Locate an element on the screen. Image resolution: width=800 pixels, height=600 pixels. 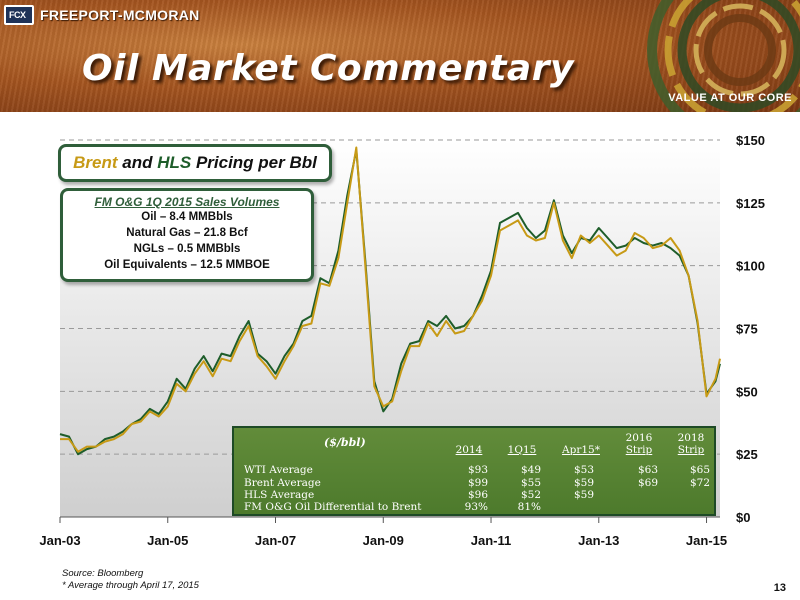
page-title: Oil Market Commentary is located at coordinates (328, 68).